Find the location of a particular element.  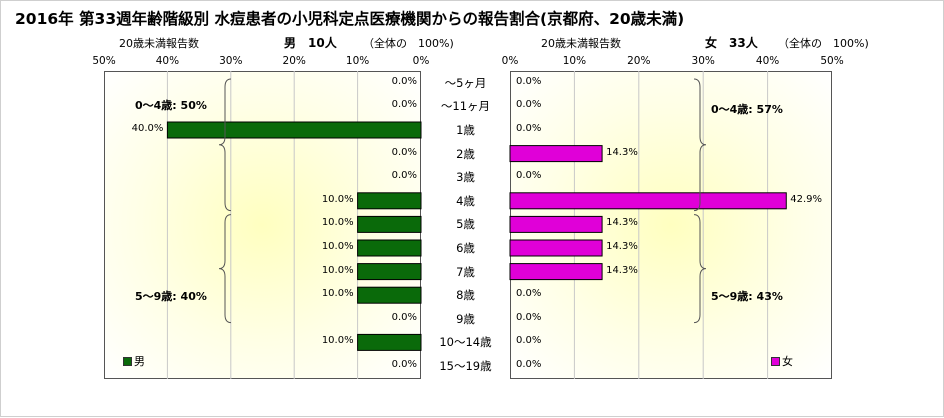

male-legend-swatch is located at coordinates (127, 361).